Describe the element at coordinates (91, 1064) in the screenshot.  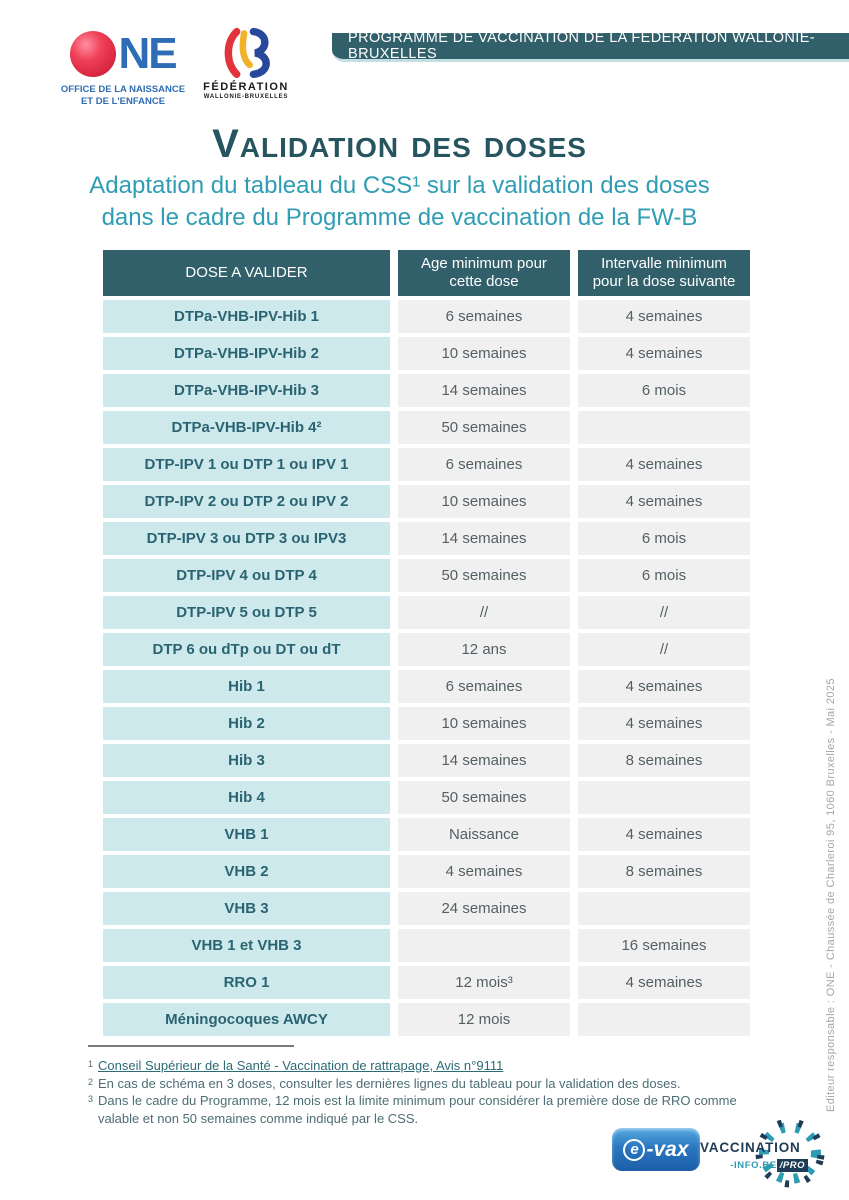
I see `footnote-marker: 1` at that location.